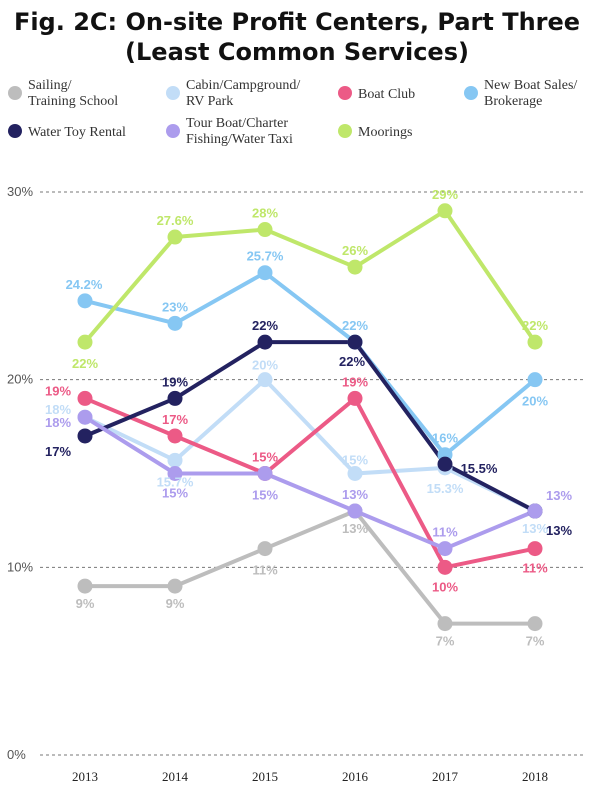  What do you see at coordinates (479, 468) in the screenshot?
I see `data-label: 15.5%` at bounding box center [479, 468].